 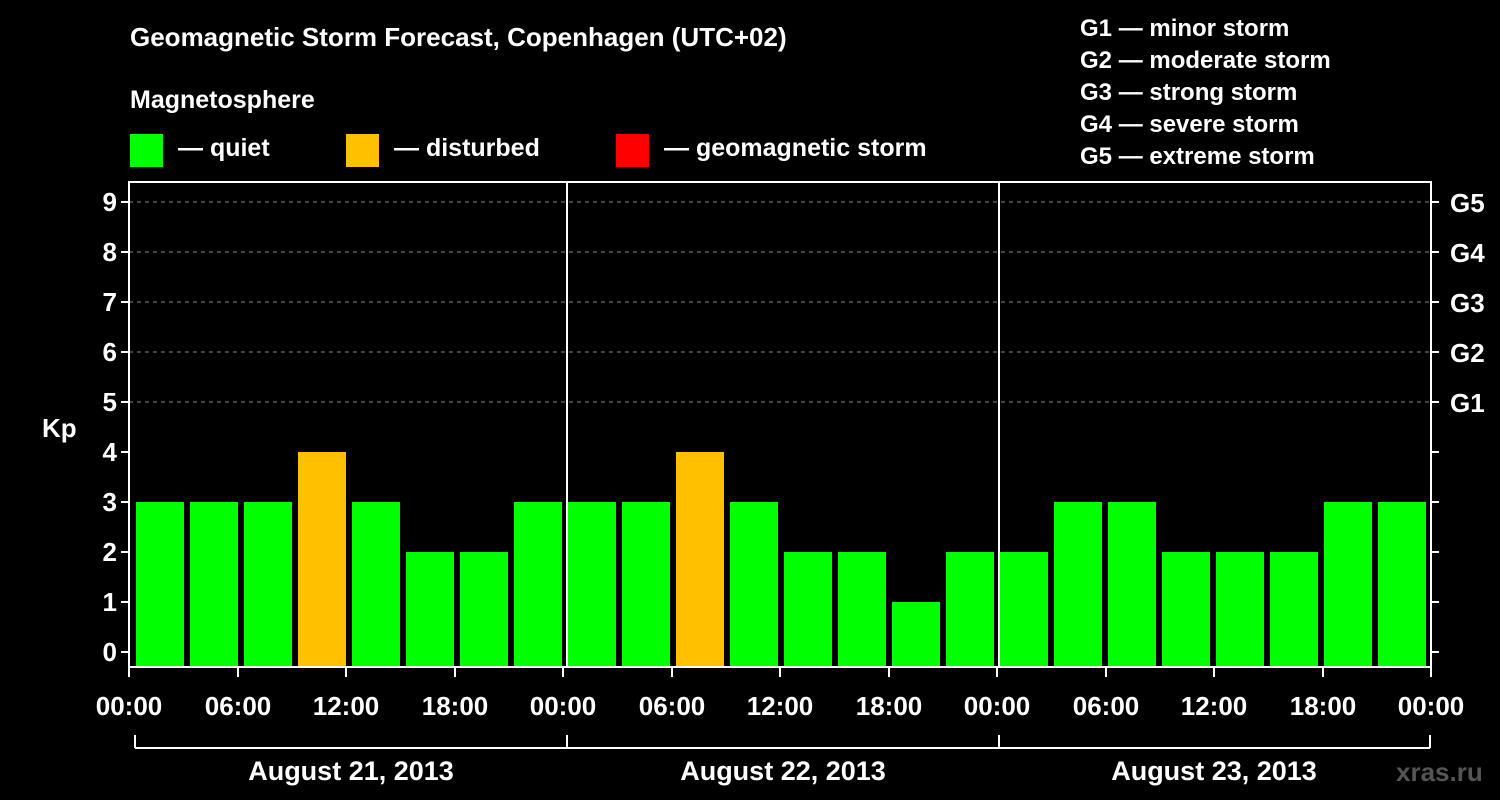 What do you see at coordinates (110, 402) in the screenshot?
I see `y-tick-label: 5` at bounding box center [110, 402].